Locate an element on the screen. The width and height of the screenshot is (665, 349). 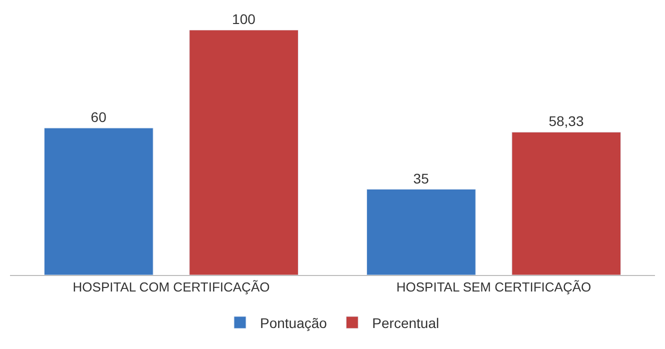
legend-label: Pontuação is located at coordinates (294, 322).